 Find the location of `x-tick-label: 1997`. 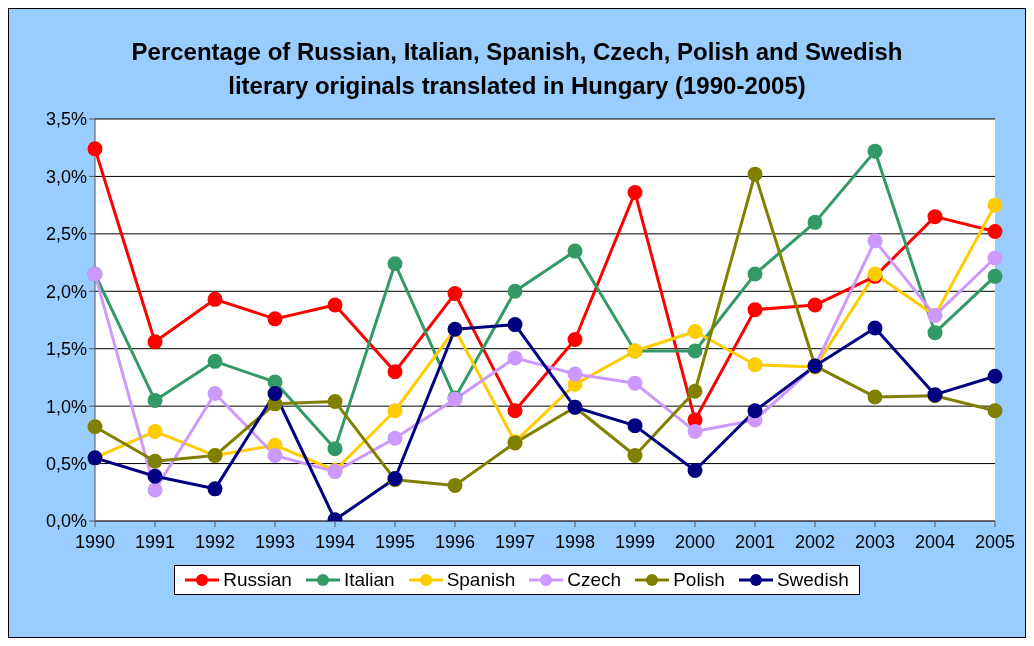

x-tick-label: 1997 is located at coordinates (515, 541).